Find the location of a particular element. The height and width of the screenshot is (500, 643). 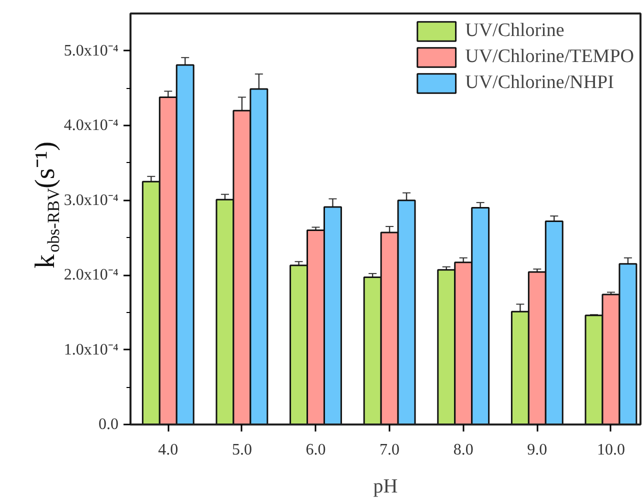

y-tick-label: 0.0 is located at coordinates (108, 424).